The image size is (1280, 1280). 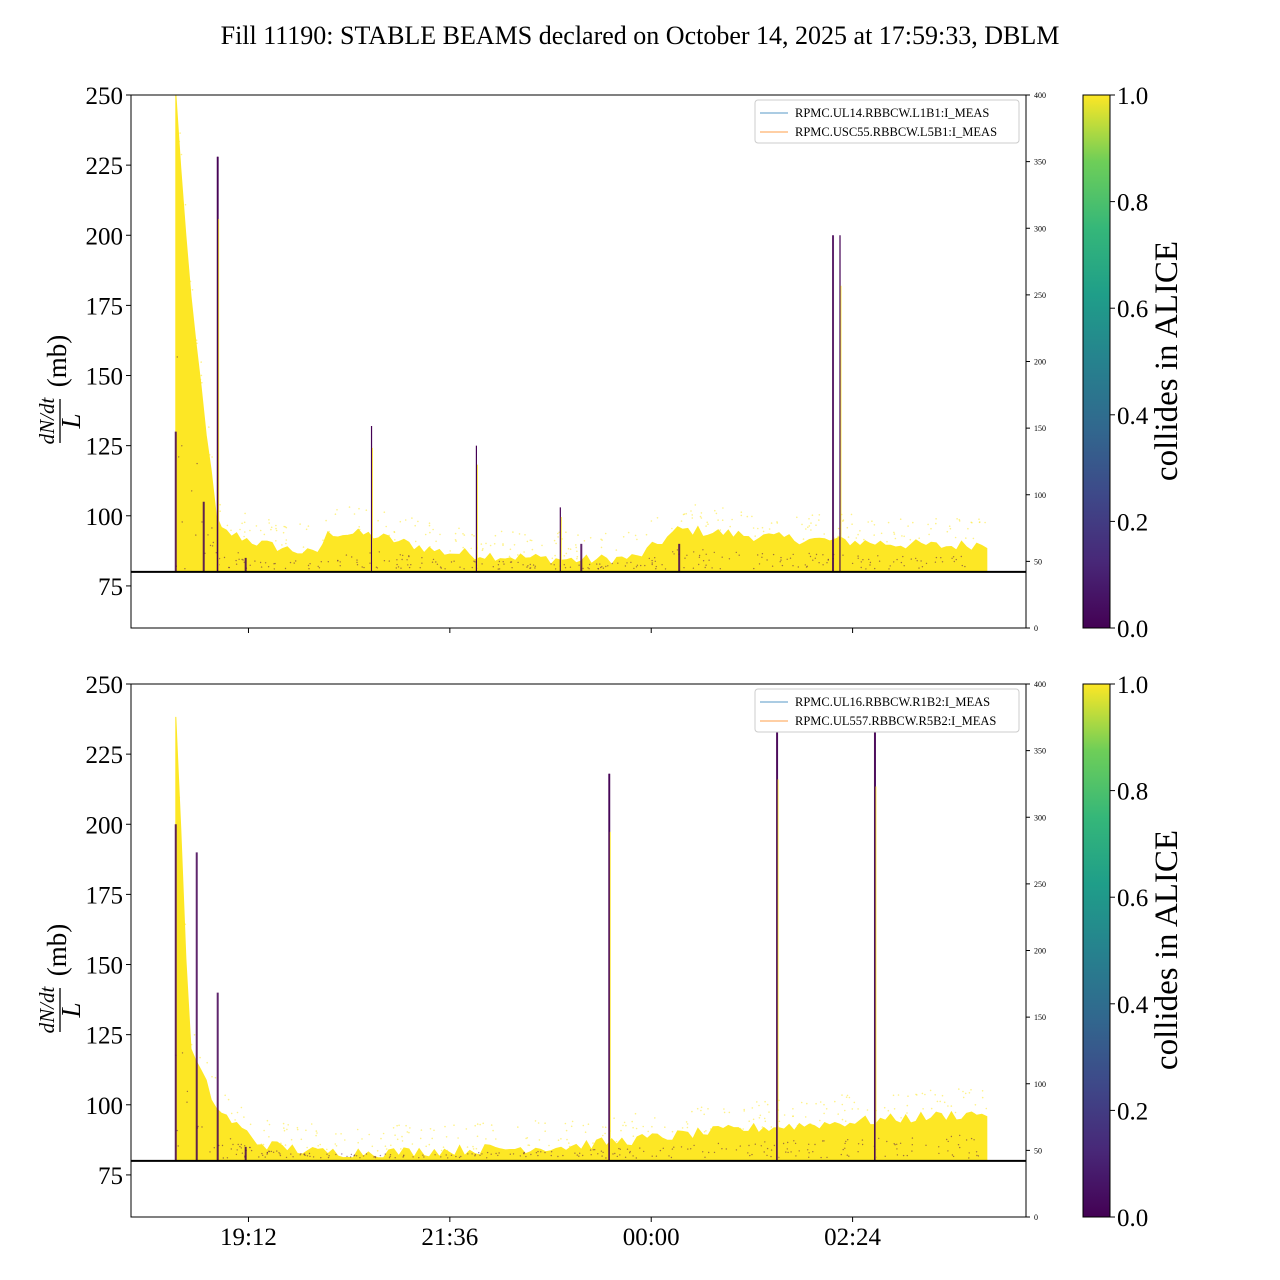 I want to click on x-tick-label: 00:00, so click(x=651, y=1237).